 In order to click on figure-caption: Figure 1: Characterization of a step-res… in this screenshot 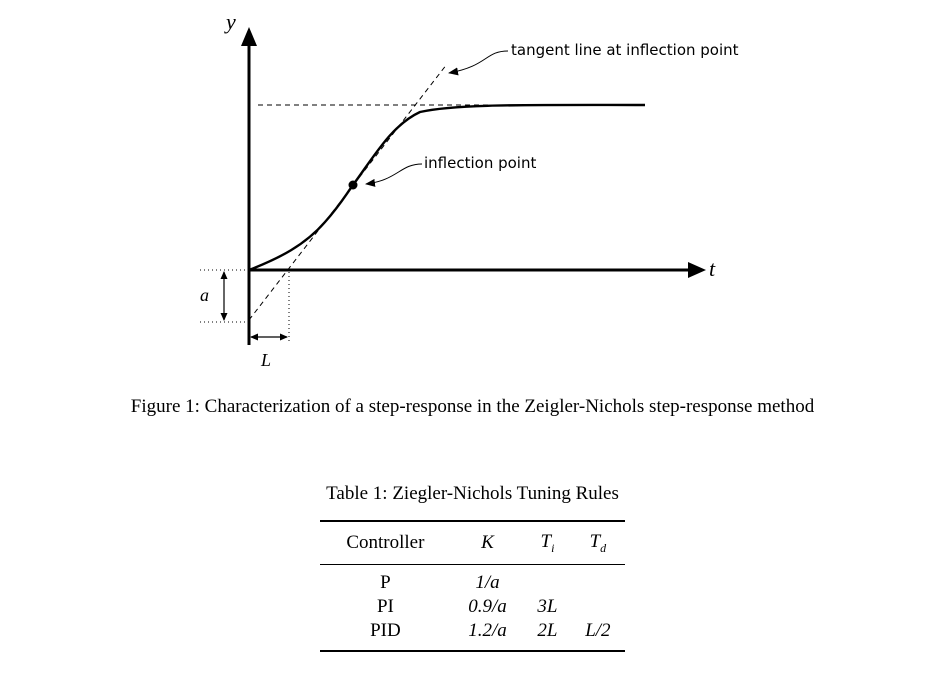, I will do `click(472, 406)`.